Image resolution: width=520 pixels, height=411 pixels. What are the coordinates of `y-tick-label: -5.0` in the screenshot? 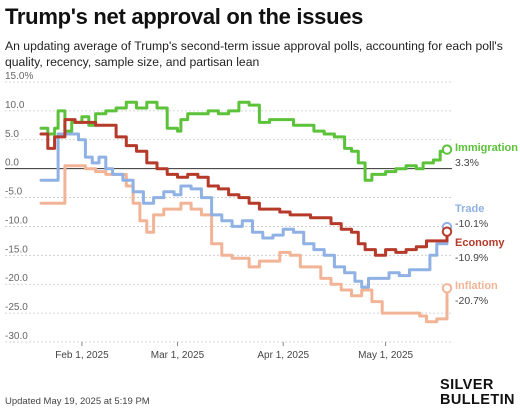 It's located at (14, 192).